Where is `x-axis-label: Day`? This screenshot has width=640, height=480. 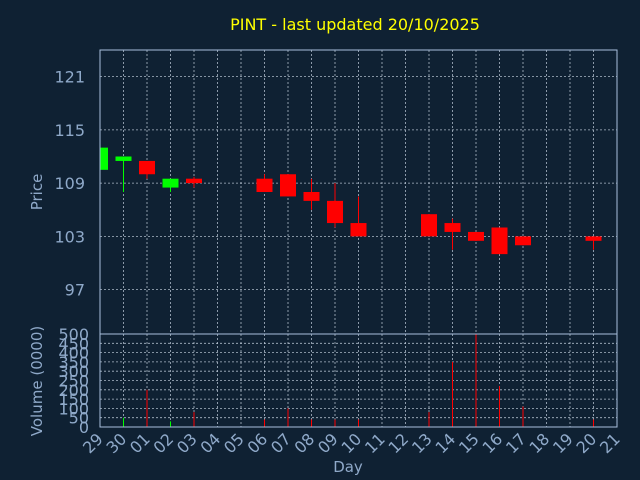 x-axis-label: Day is located at coordinates (348, 467).